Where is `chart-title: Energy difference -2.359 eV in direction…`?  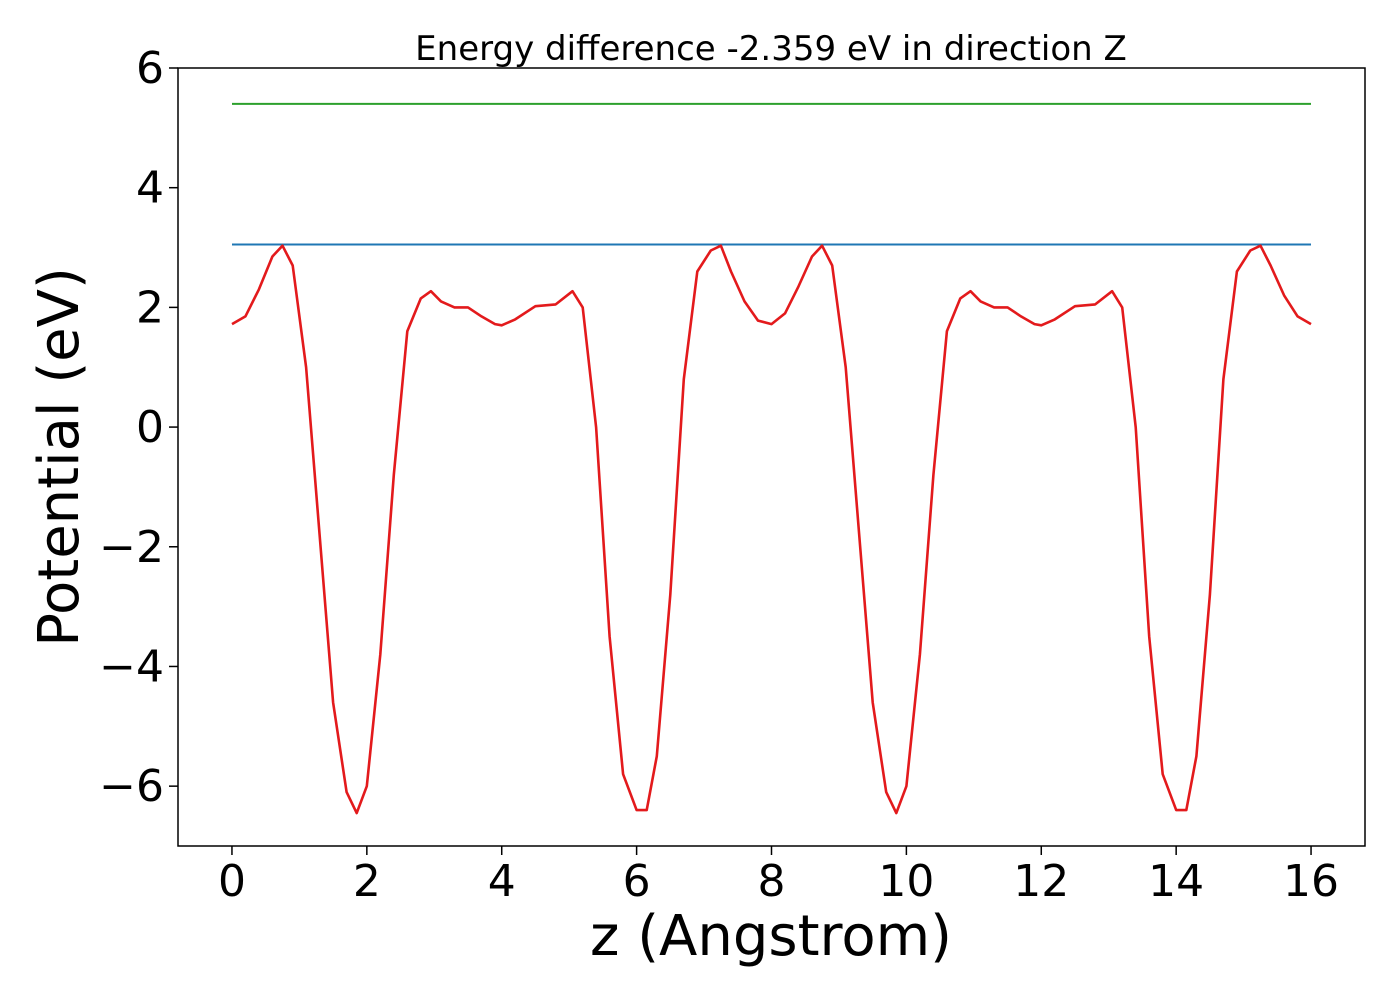
chart-title: Energy difference -2.359 eV in direction… is located at coordinates (771, 49).